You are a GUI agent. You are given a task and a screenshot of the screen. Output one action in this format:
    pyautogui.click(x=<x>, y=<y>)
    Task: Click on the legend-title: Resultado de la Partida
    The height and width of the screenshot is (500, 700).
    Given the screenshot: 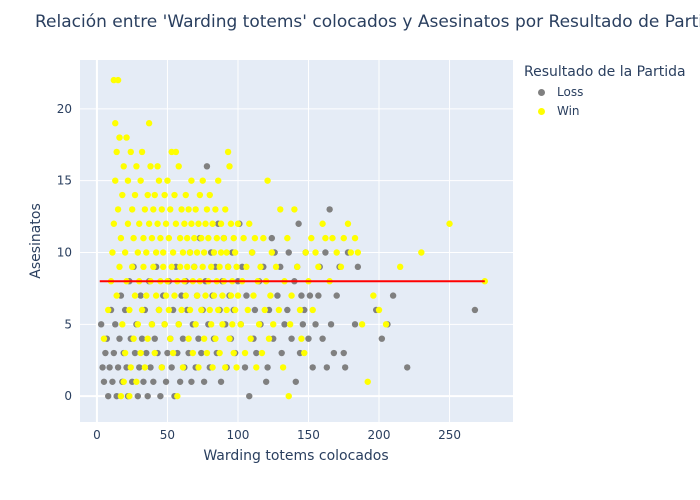 What is the action you would take?
    pyautogui.click(x=605, y=72)
    